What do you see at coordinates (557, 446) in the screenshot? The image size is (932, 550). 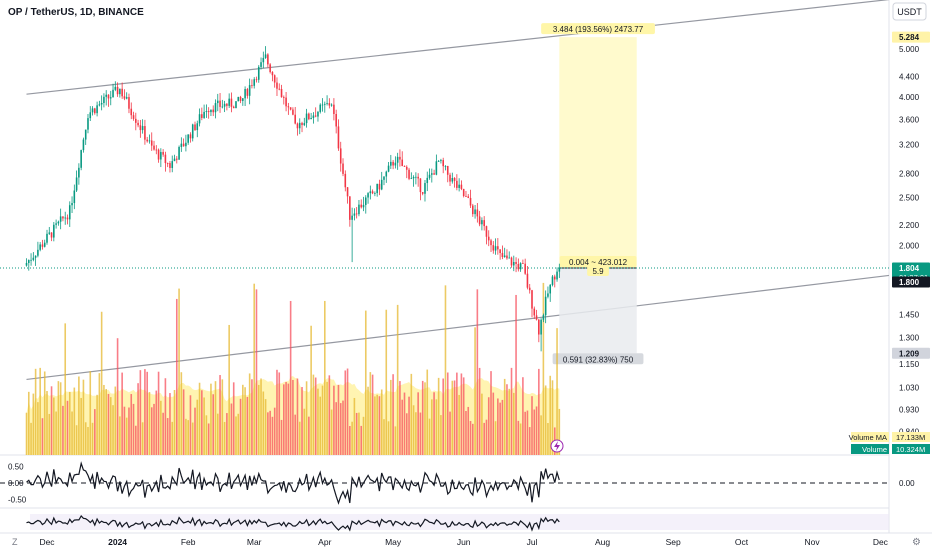 I see `lightning-icon` at bounding box center [557, 446].